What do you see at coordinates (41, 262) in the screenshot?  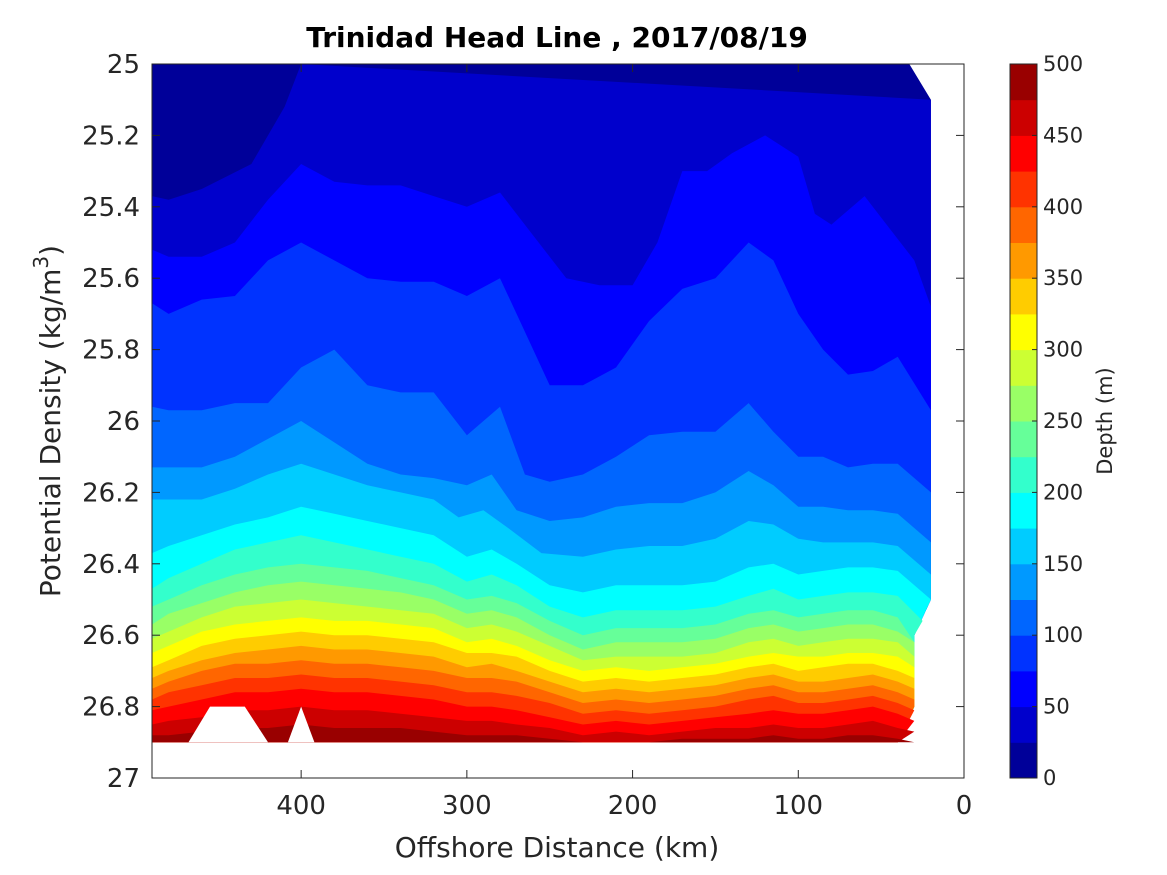 I see `y-axis-label-superscript: 3` at bounding box center [41, 262].